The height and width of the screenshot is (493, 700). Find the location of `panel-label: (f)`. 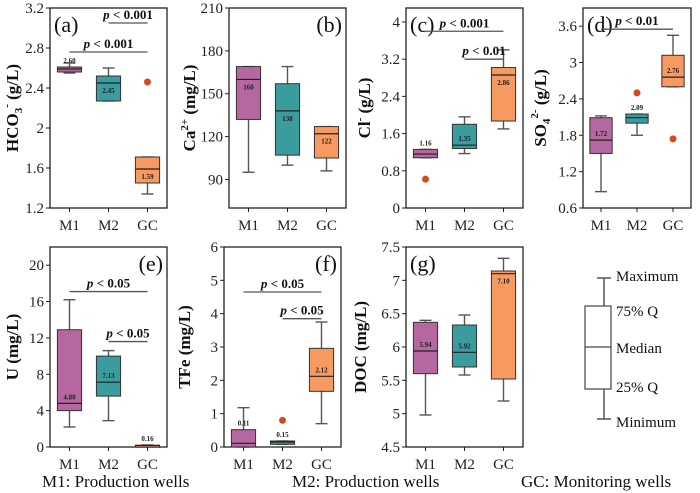

panel-label: (f) is located at coordinates (326, 263).